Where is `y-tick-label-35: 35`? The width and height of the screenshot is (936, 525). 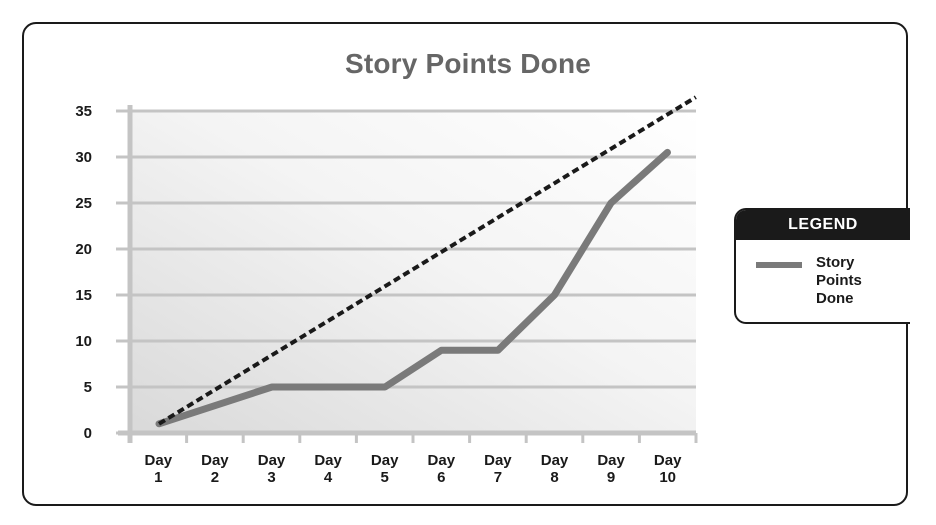 y-tick-label-35: 35 is located at coordinates (83, 111).